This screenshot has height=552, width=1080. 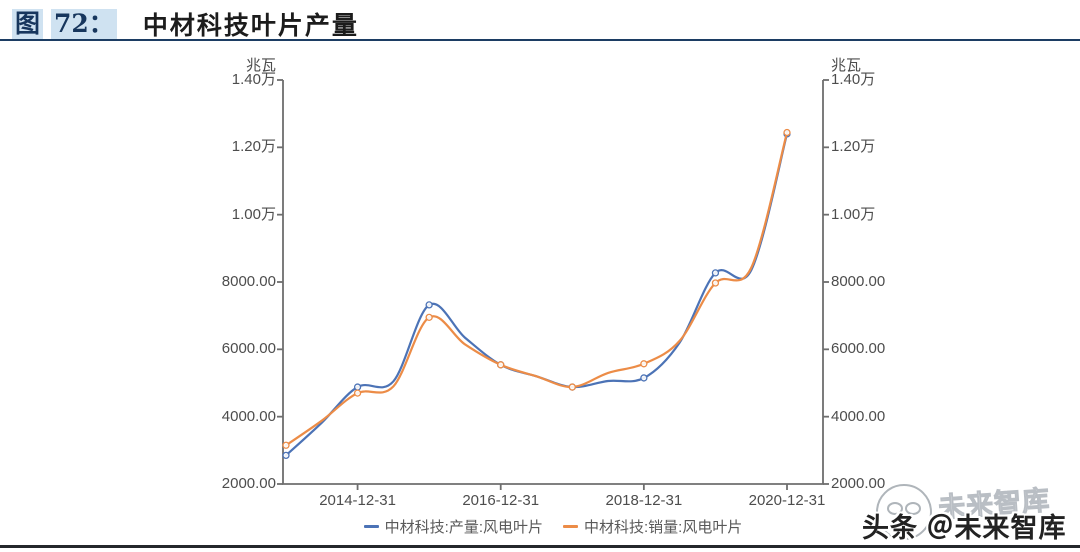 What do you see at coordinates (644, 500) in the screenshot?
I see `x-tick-label: 2018-12-31` at bounding box center [644, 500].